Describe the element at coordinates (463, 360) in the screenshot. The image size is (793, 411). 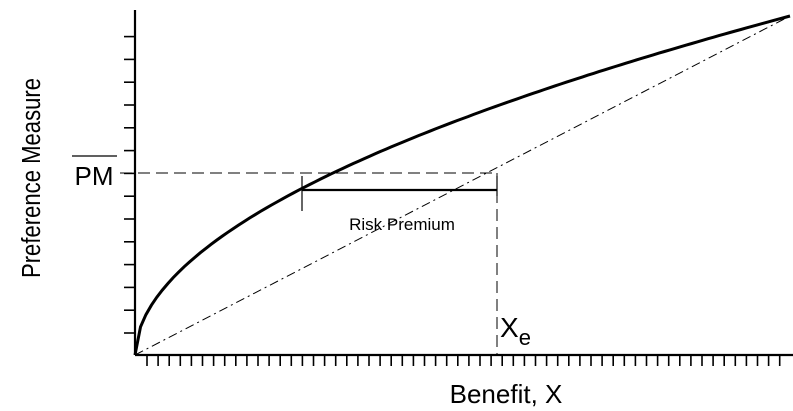
I see `x-axis-ticks` at that location.